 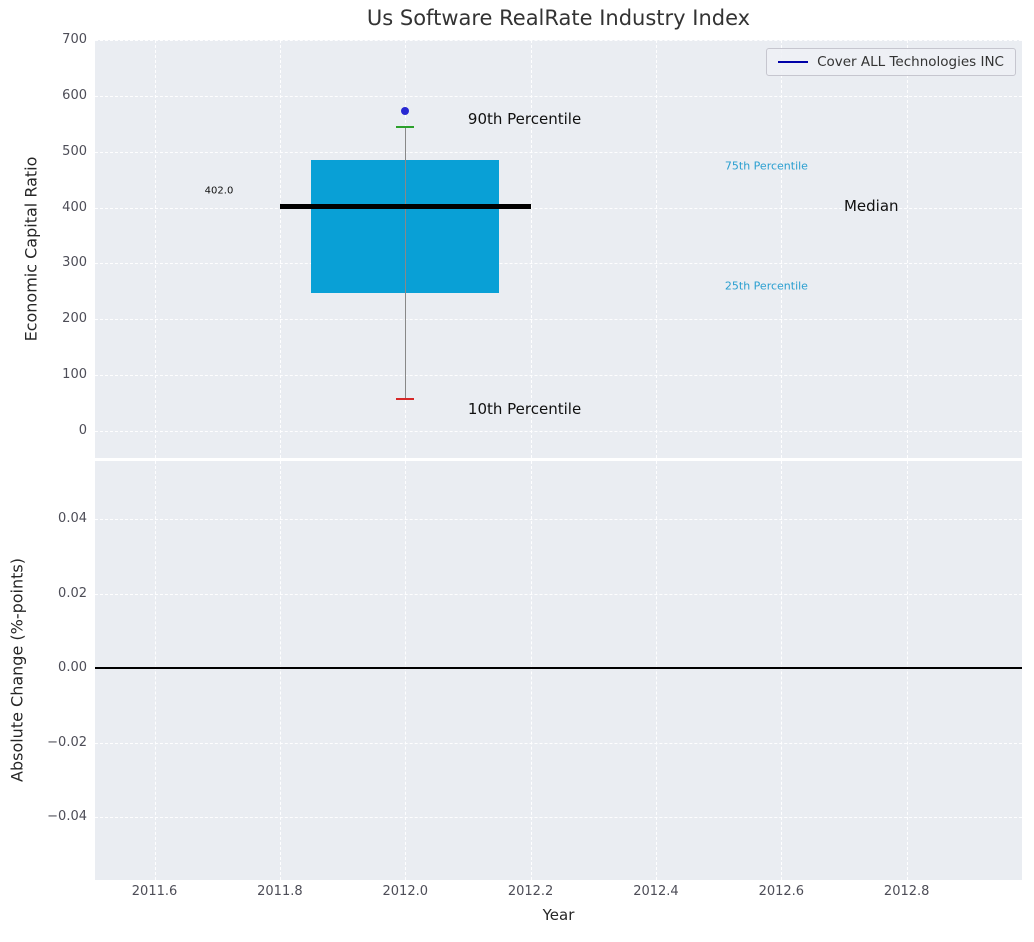 I want to click on x-tick-label: 2012.4, so click(x=656, y=891).